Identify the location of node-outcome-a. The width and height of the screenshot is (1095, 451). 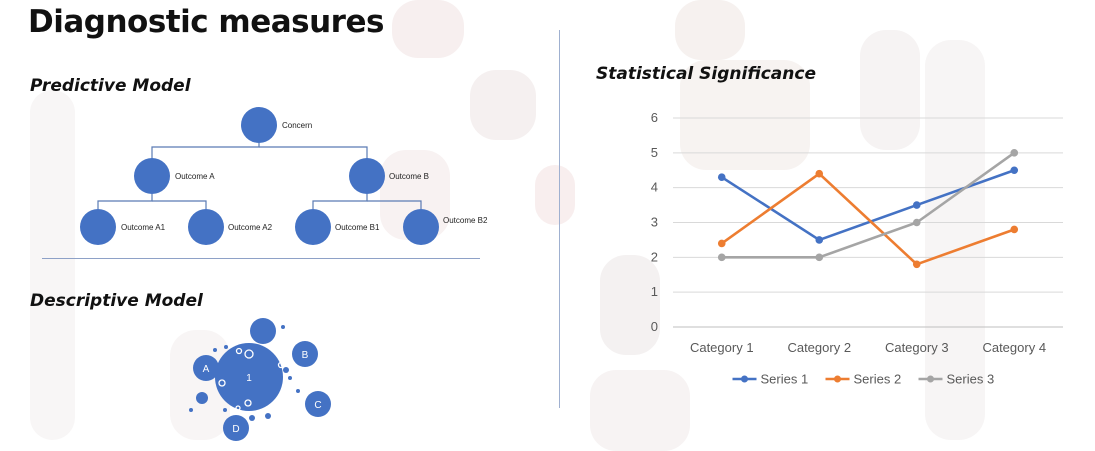
(152, 176).